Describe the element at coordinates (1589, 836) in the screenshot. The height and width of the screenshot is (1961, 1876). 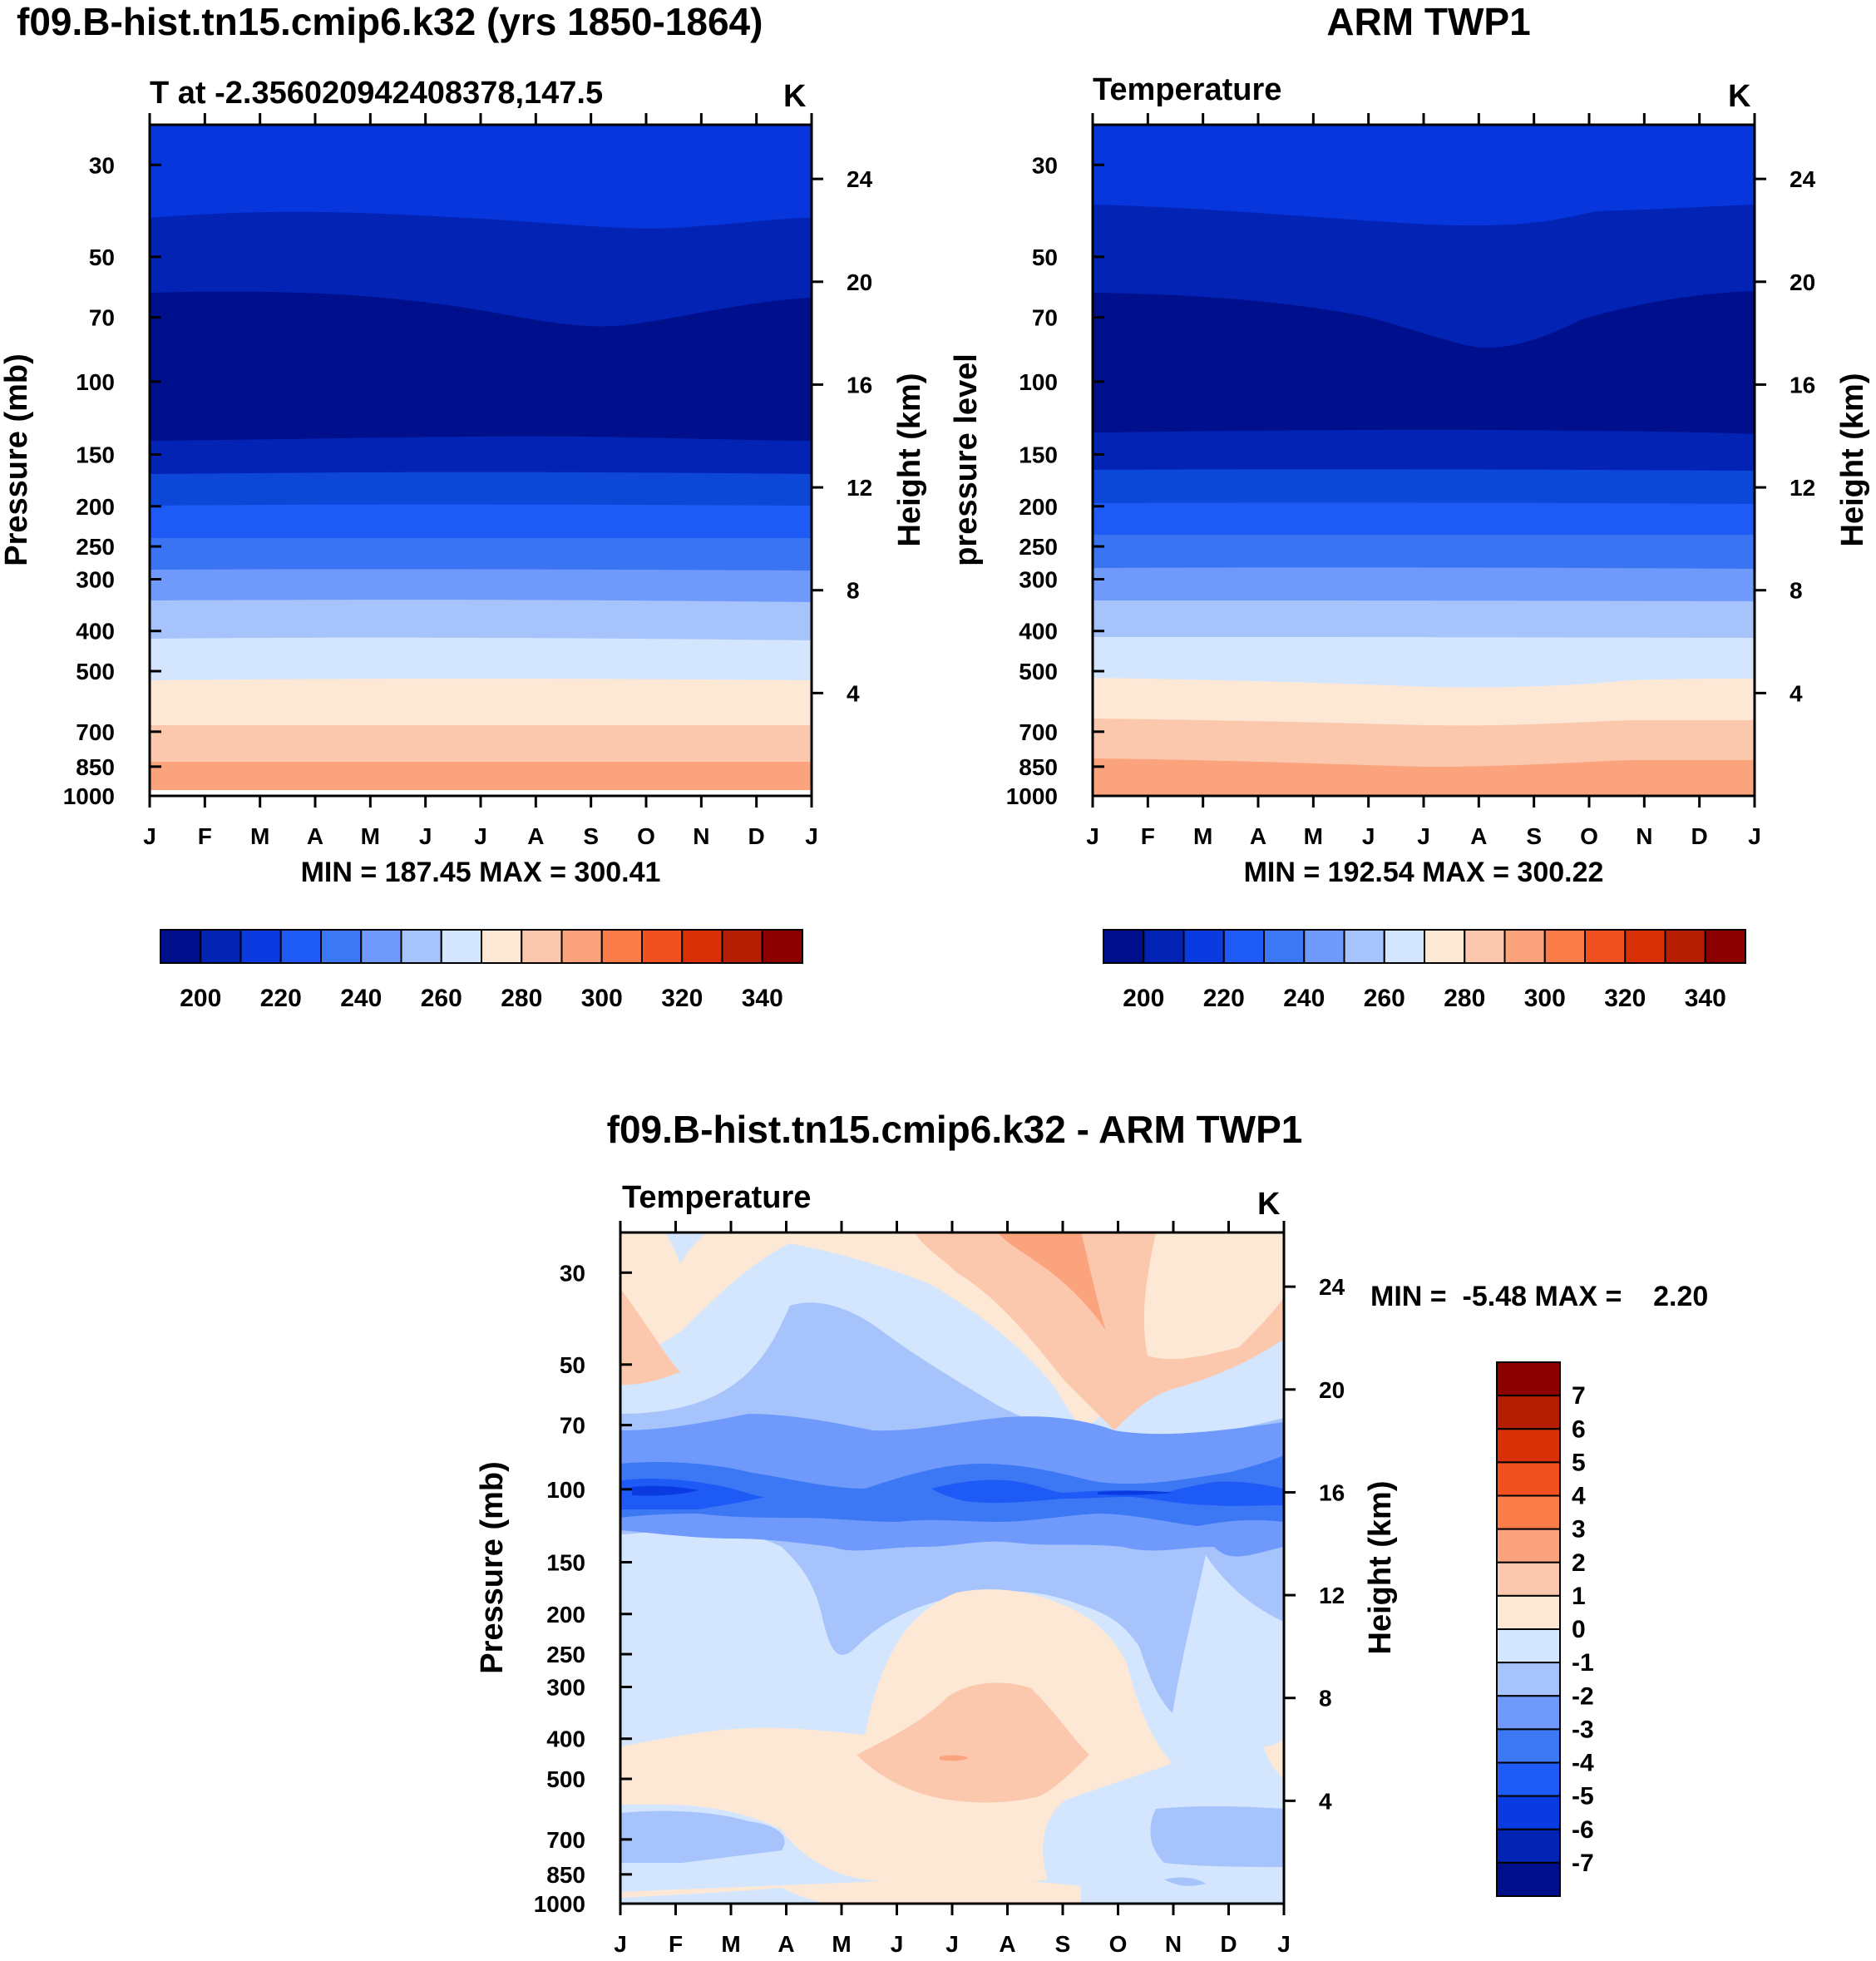
I see `obs-xtick-label: O` at that location.